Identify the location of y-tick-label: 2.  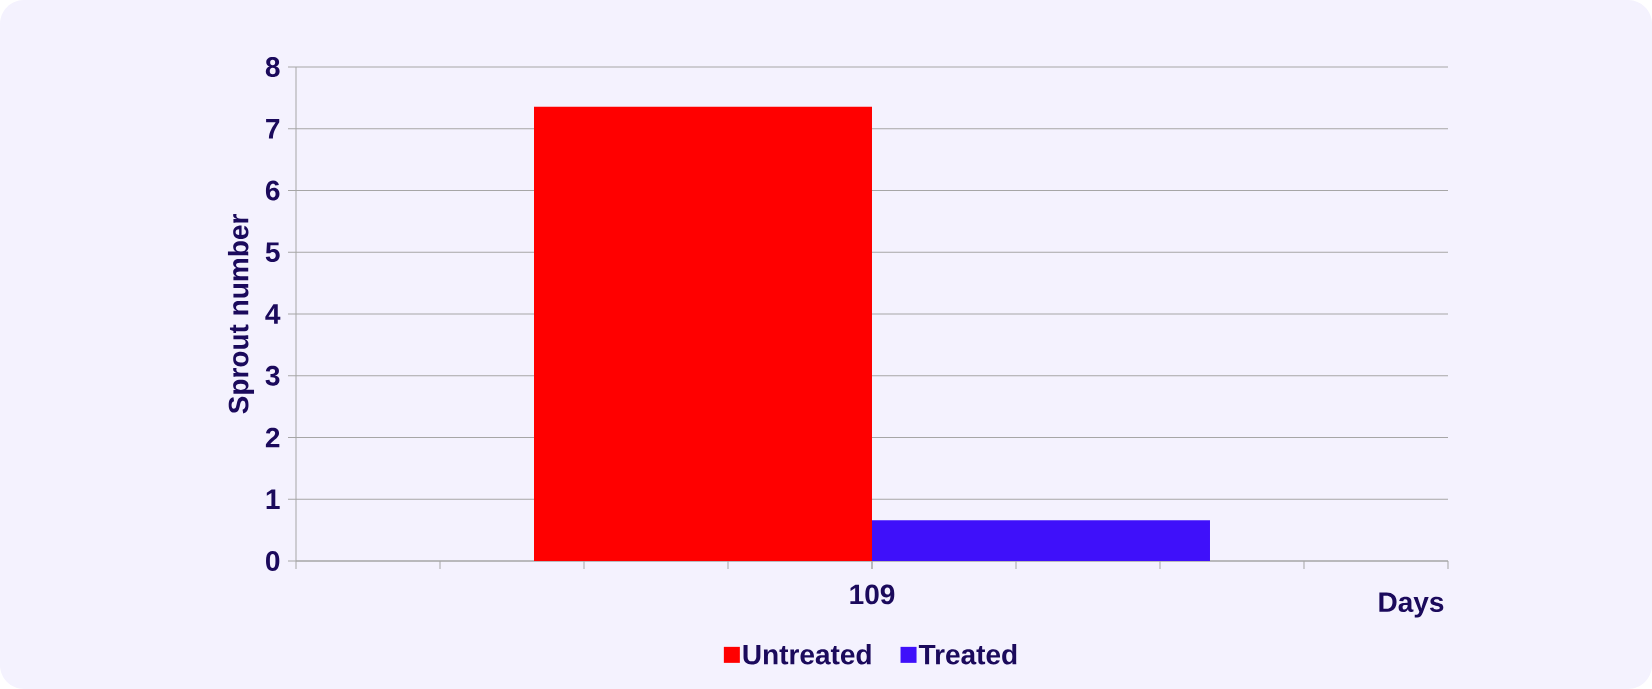
(272, 437).